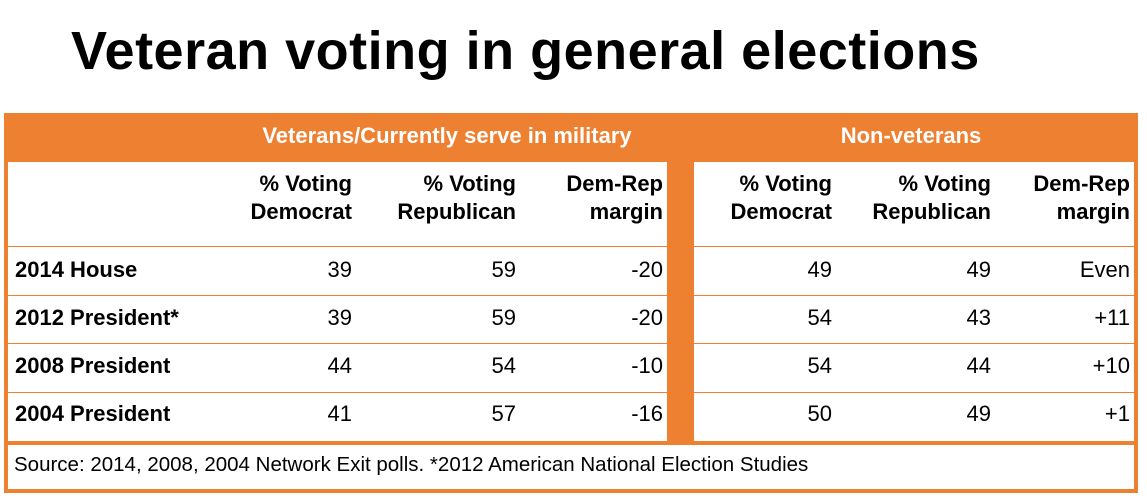 Image resolution: width=1147 pixels, height=499 pixels. I want to click on column-header-veterans-3: Dem-Rep margin, so click(614, 197).